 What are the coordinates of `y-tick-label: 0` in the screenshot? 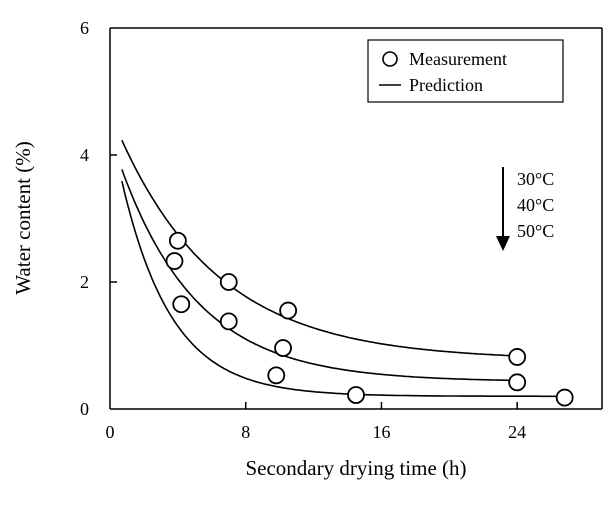 It's located at (84, 409).